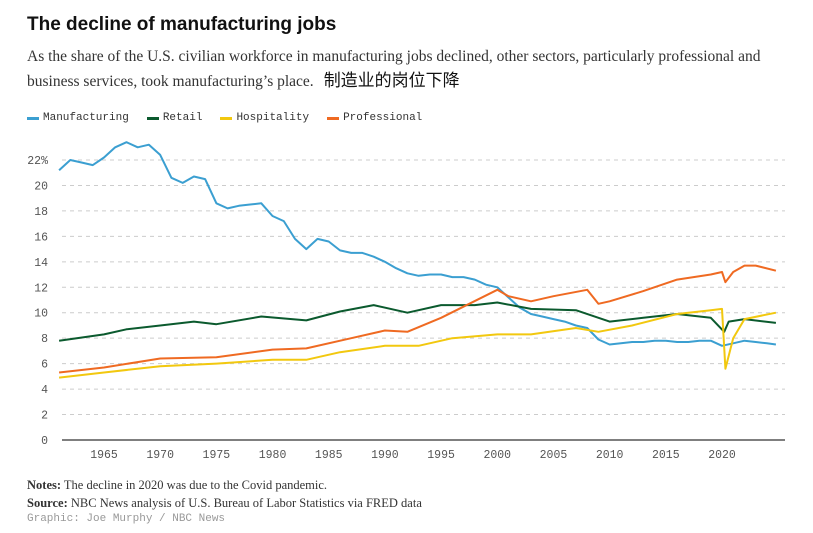 This screenshot has height=533, width=813. What do you see at coordinates (441, 455) in the screenshot?
I see `x-tick-label: 1995` at bounding box center [441, 455].